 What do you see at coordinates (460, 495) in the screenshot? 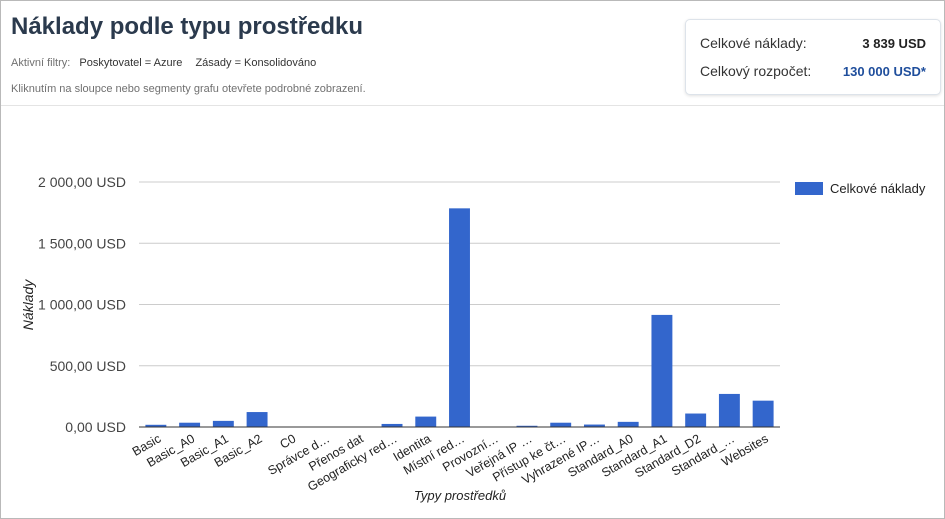
I see `x-axis-title: Typy prostředků` at bounding box center [460, 495].